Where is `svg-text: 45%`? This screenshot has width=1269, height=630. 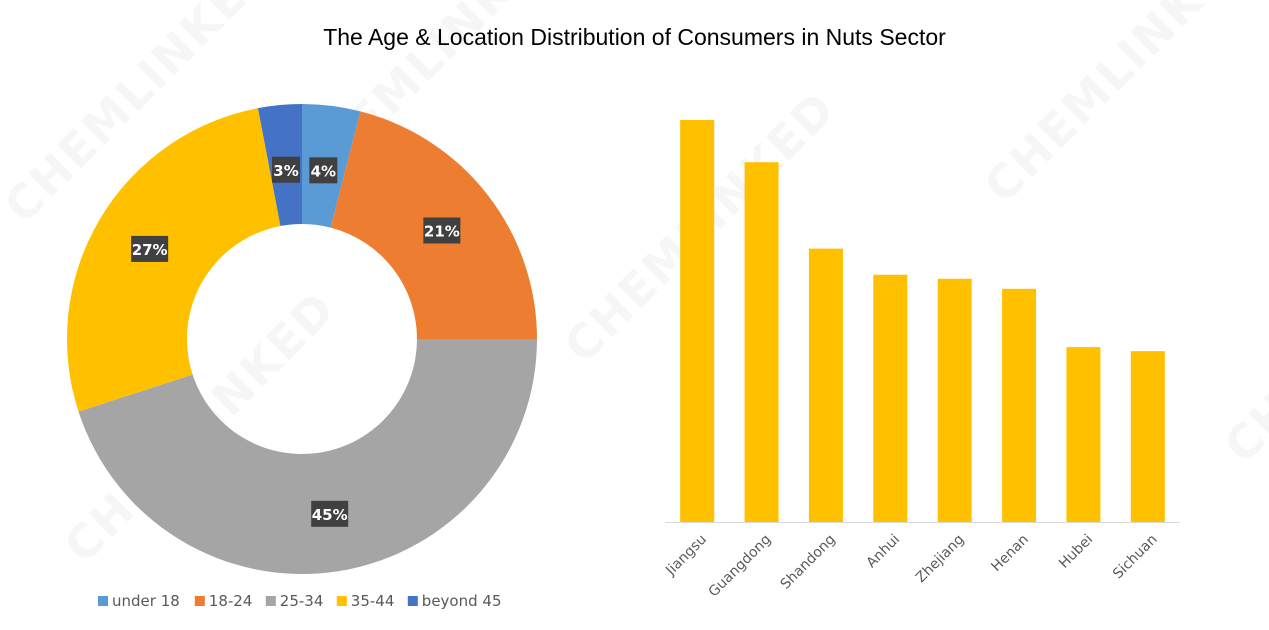
svg-text: 45% is located at coordinates (330, 515).